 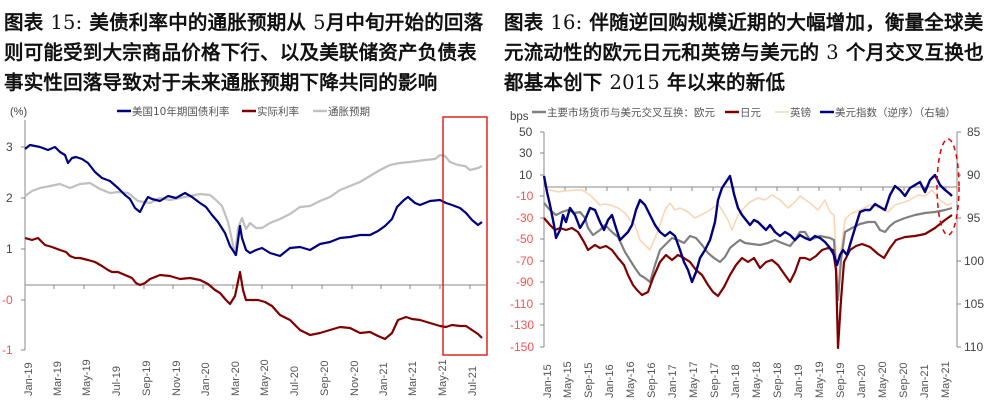 I want to click on svg-text: 100, so click(x=974, y=261).